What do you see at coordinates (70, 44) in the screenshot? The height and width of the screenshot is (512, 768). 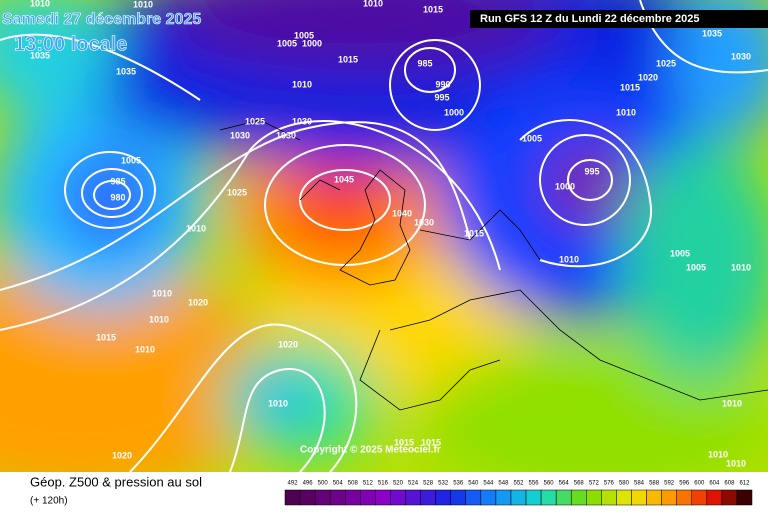 I see `time: 13:00 locale` at bounding box center [70, 44].